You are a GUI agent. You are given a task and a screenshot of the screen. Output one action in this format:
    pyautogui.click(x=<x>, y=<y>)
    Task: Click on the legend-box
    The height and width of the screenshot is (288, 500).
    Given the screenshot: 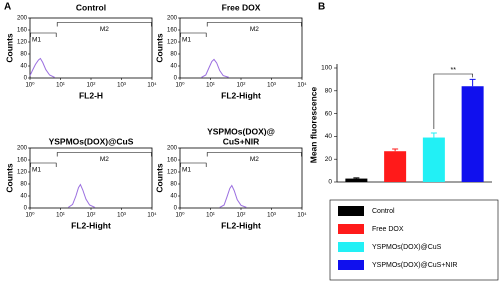 What is the action you would take?
    pyautogui.click(x=414, y=240)
    